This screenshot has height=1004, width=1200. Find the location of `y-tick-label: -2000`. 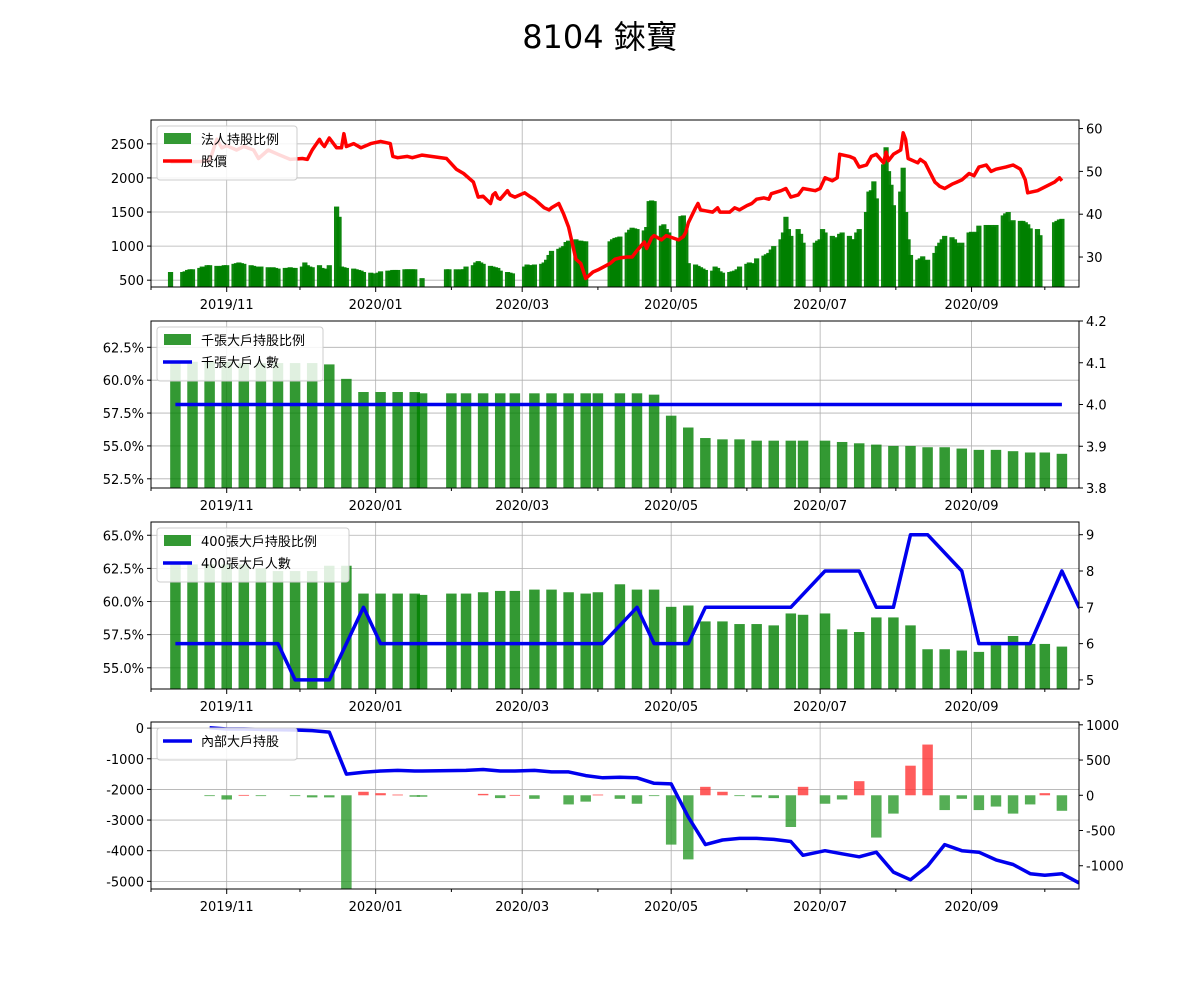

y-tick-label: -2000 is located at coordinates (125, 790).